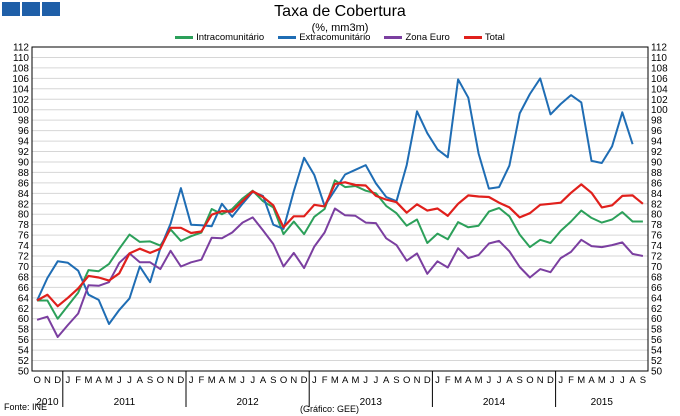 The height and width of the screenshot is (416, 680). I want to click on x-tick-label-year: 2011, so click(125, 402).